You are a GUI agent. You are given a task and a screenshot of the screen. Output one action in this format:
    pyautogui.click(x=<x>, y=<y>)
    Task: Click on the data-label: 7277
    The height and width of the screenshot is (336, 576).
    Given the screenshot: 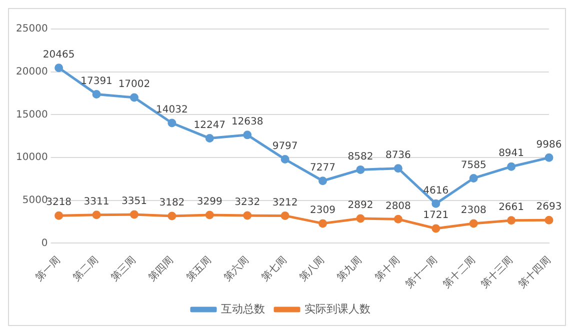 What is the action you would take?
    pyautogui.click(x=323, y=168)
    